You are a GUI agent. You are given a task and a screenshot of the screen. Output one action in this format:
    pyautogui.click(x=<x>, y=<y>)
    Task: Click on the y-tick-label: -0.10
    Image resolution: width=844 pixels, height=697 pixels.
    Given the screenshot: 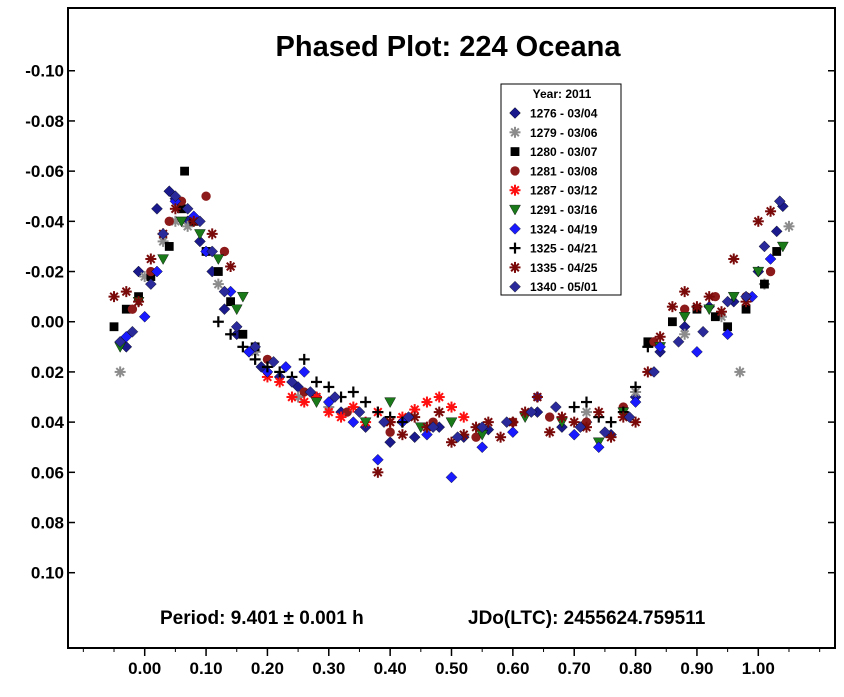 What is the action you would take?
    pyautogui.click(x=44, y=71)
    